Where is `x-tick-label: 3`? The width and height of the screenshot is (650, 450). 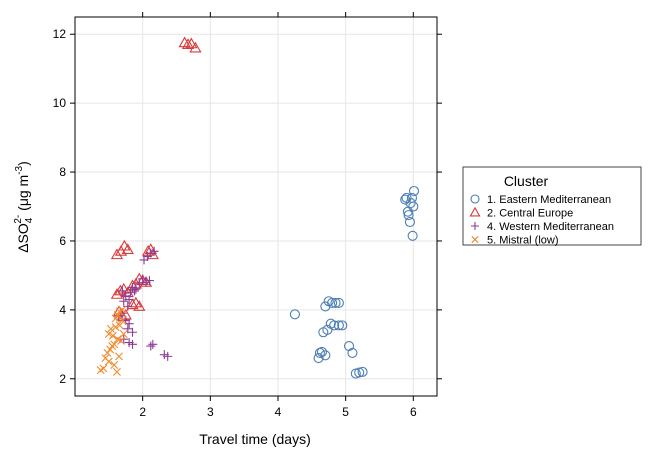
x-tick-label: 3 is located at coordinates (210, 412).